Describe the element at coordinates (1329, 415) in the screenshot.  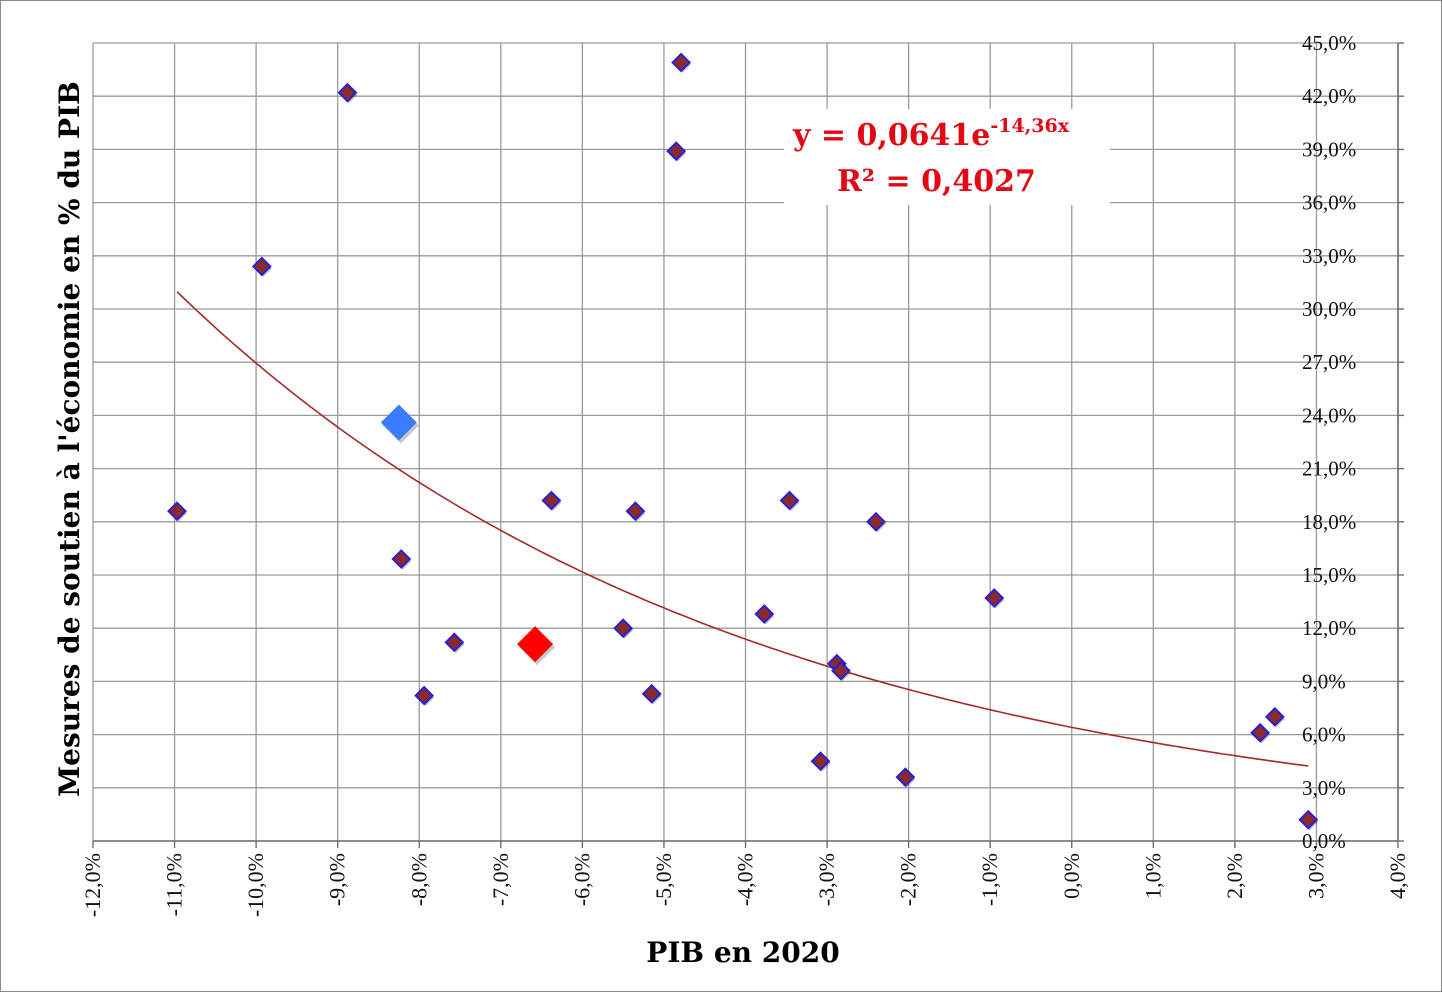
I see `y-tick-label: 24,0%` at that location.